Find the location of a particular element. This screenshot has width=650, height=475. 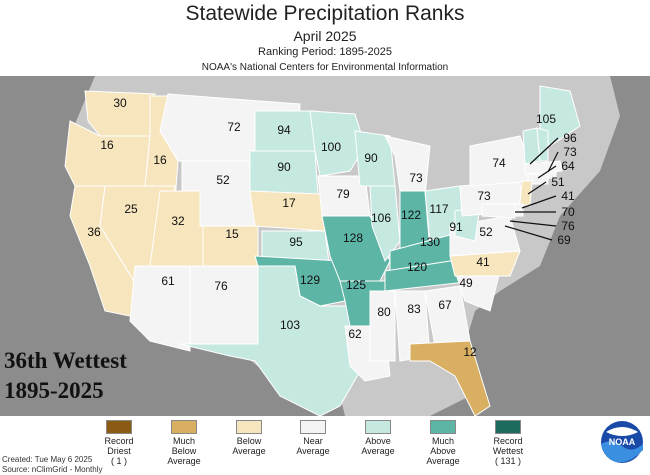

state-ms is located at coordinates (382, 326).